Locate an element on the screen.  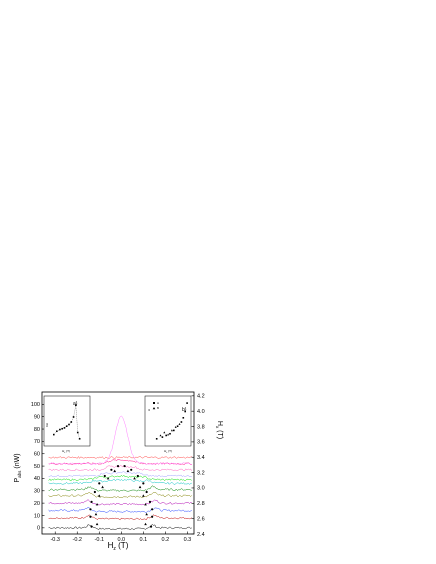
inset-a-xlabel-main: H is located at coordinates (63, 451).